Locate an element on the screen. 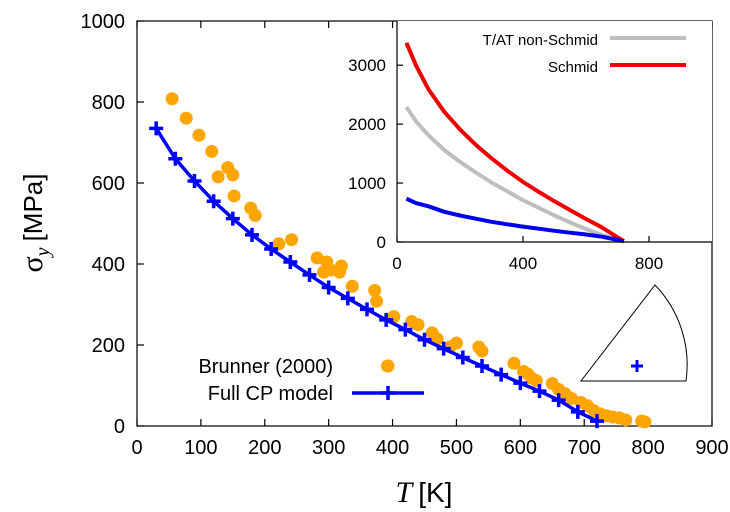  inset-x-tick-label: 400 is located at coordinates (523, 263).